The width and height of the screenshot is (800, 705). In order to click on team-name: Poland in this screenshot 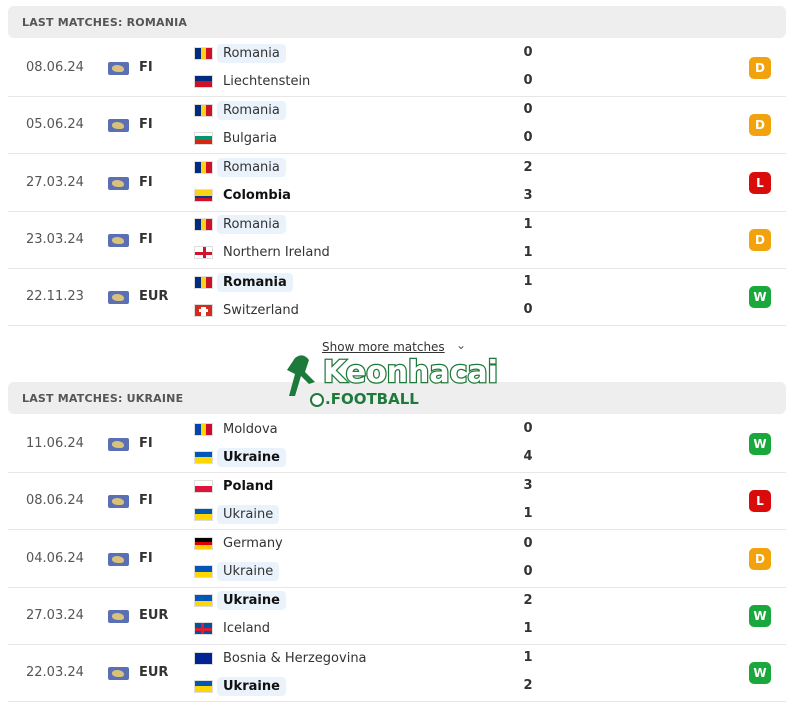, I will do `click(248, 486)`.